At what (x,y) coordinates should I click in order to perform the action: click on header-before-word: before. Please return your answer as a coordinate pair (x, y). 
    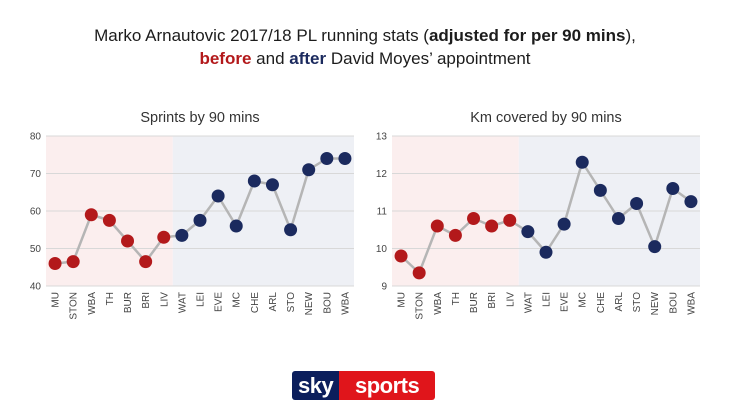
    Looking at the image, I should click on (225, 58).